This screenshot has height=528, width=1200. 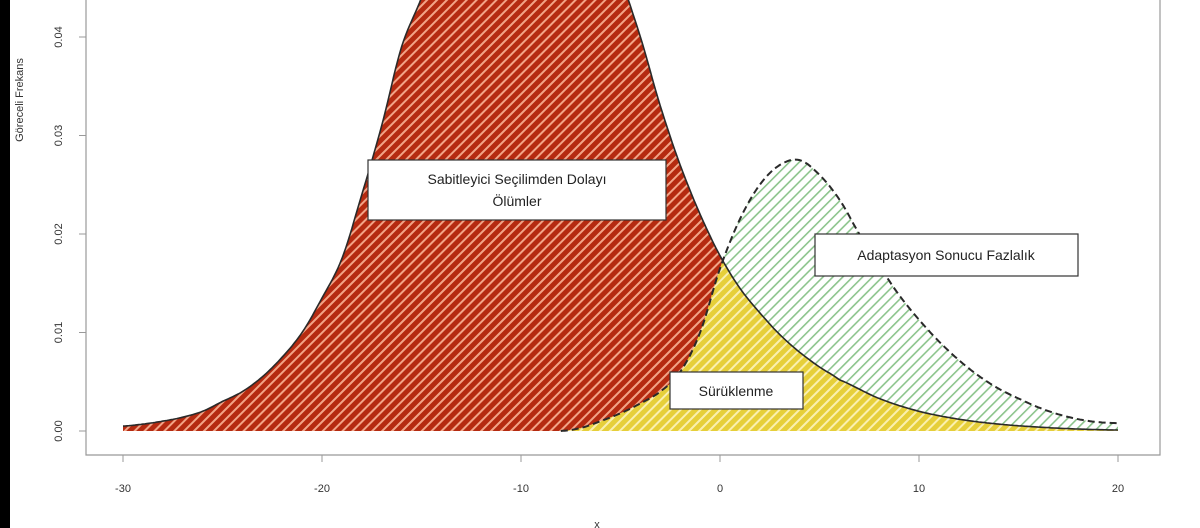 I want to click on y-tick-label: 0.04, so click(x=59, y=36).